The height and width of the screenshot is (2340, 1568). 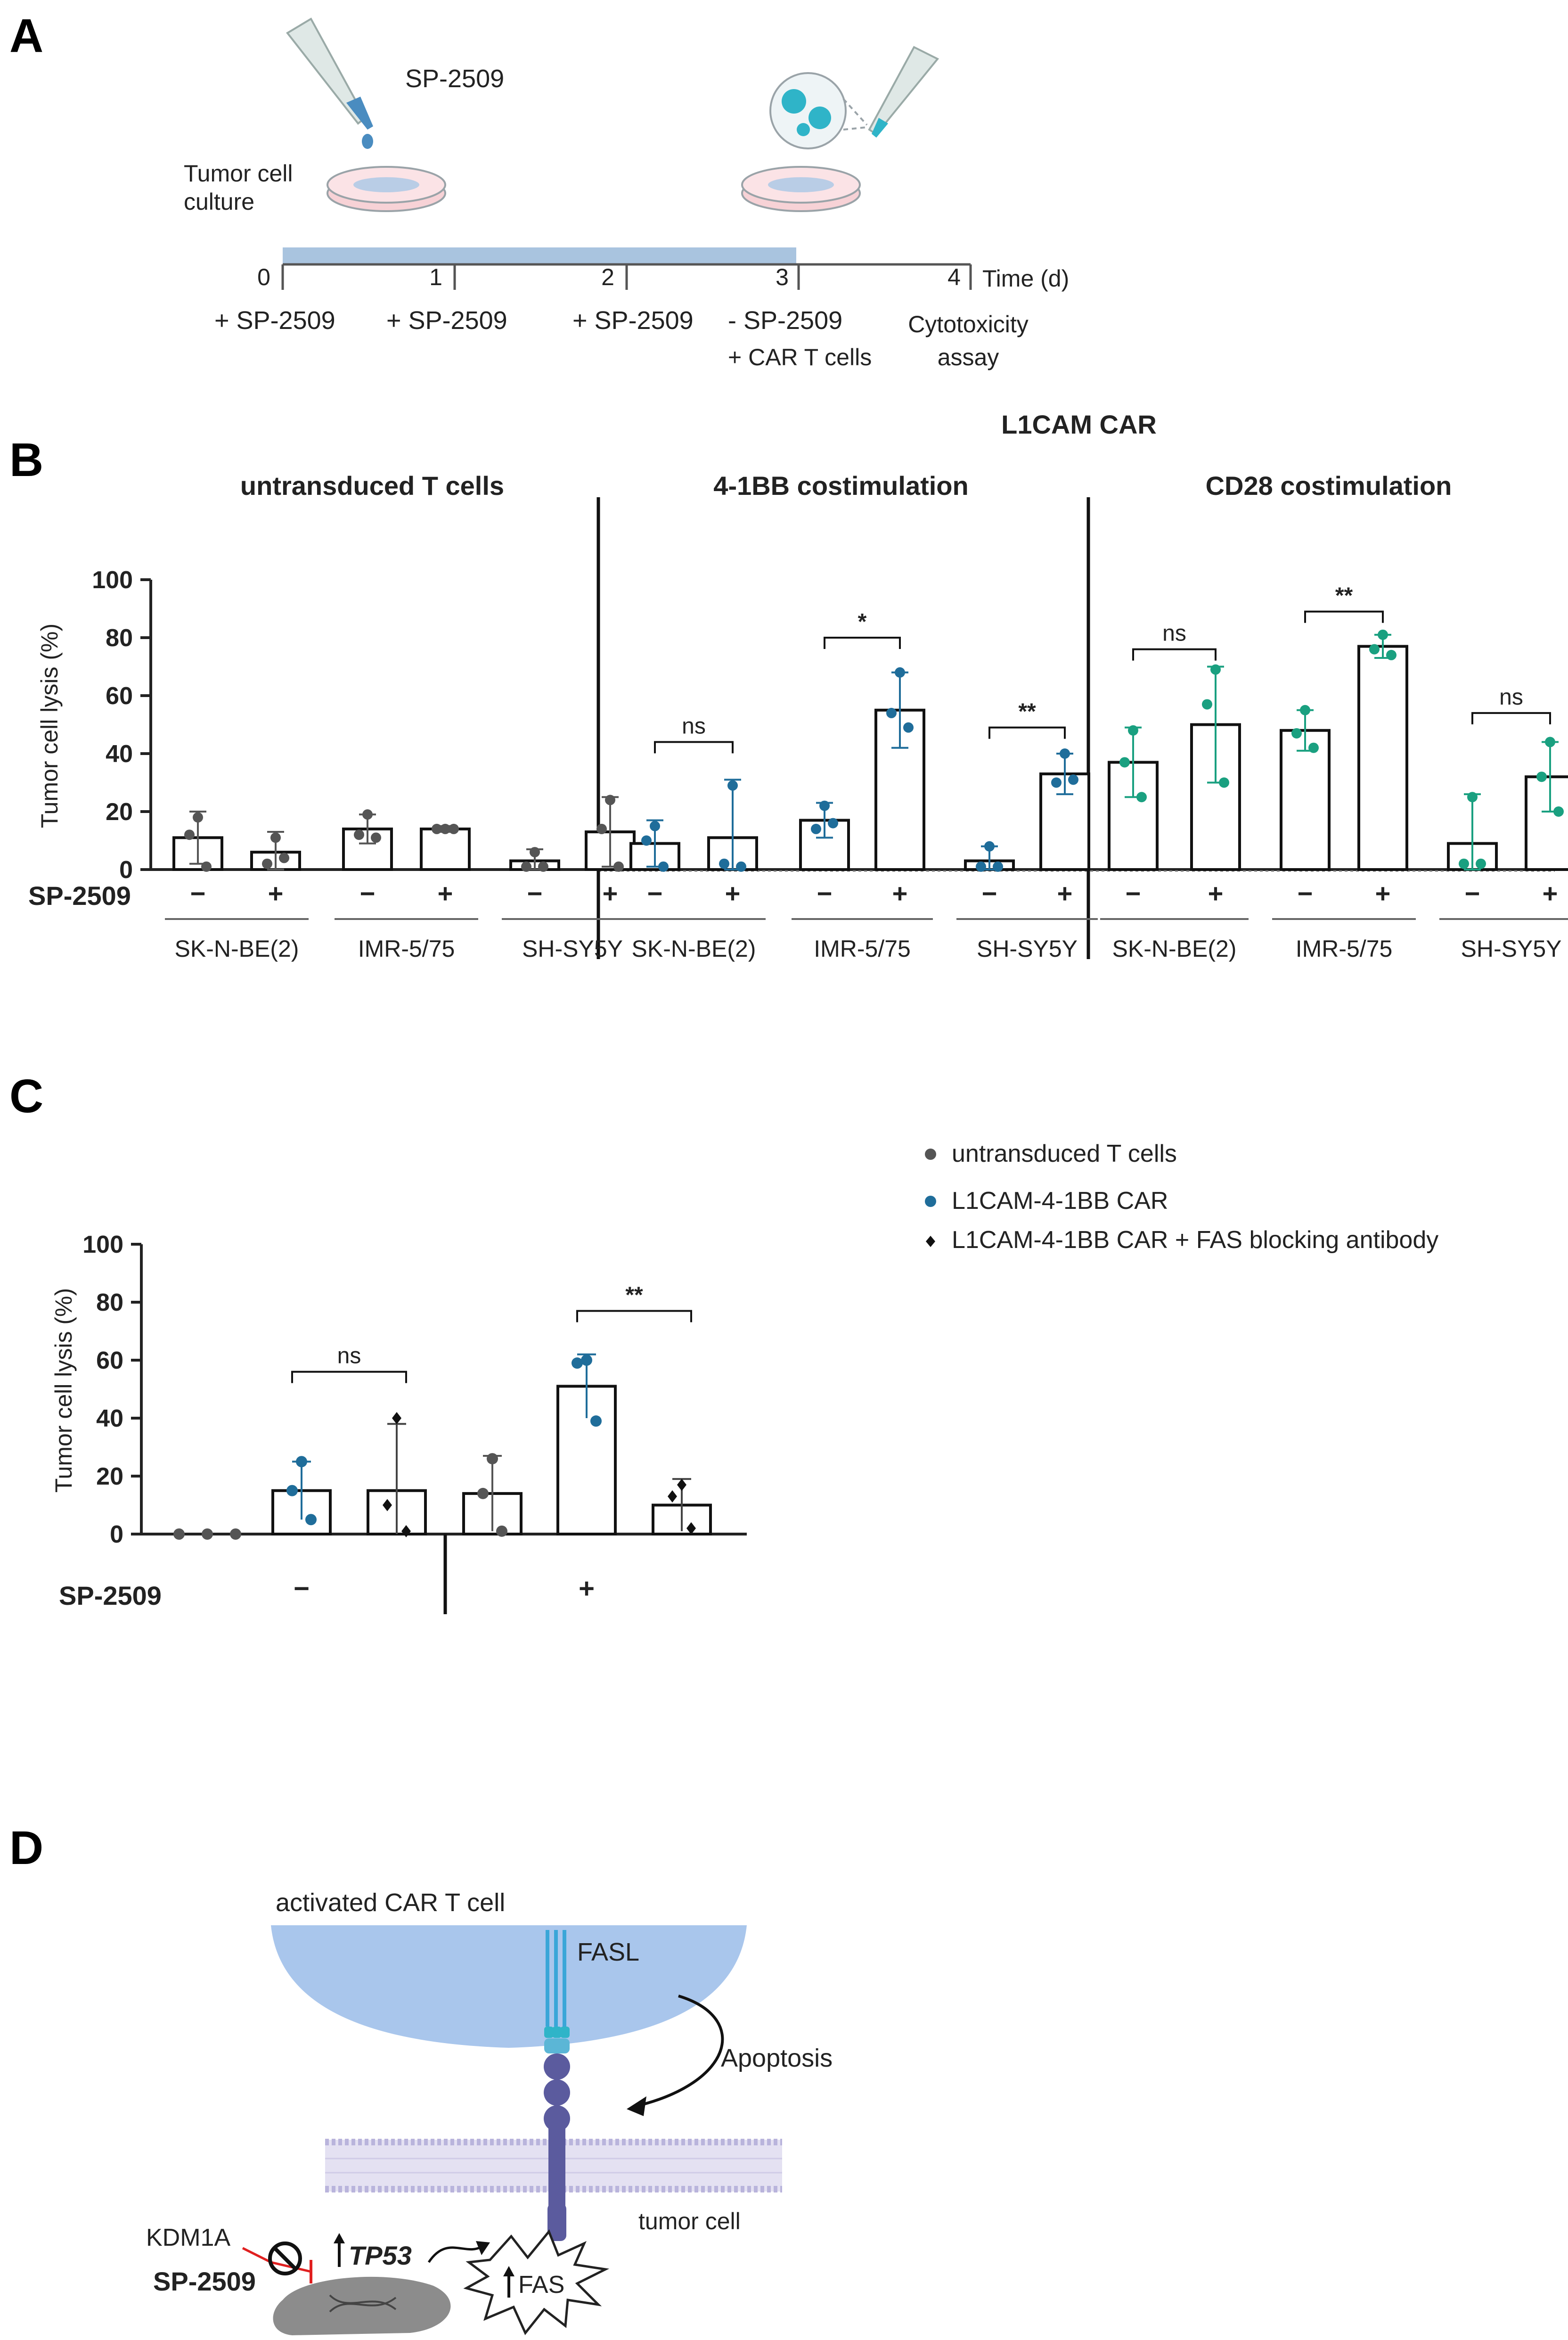 I want to click on drug-label: SP-2509, so click(x=455, y=79).